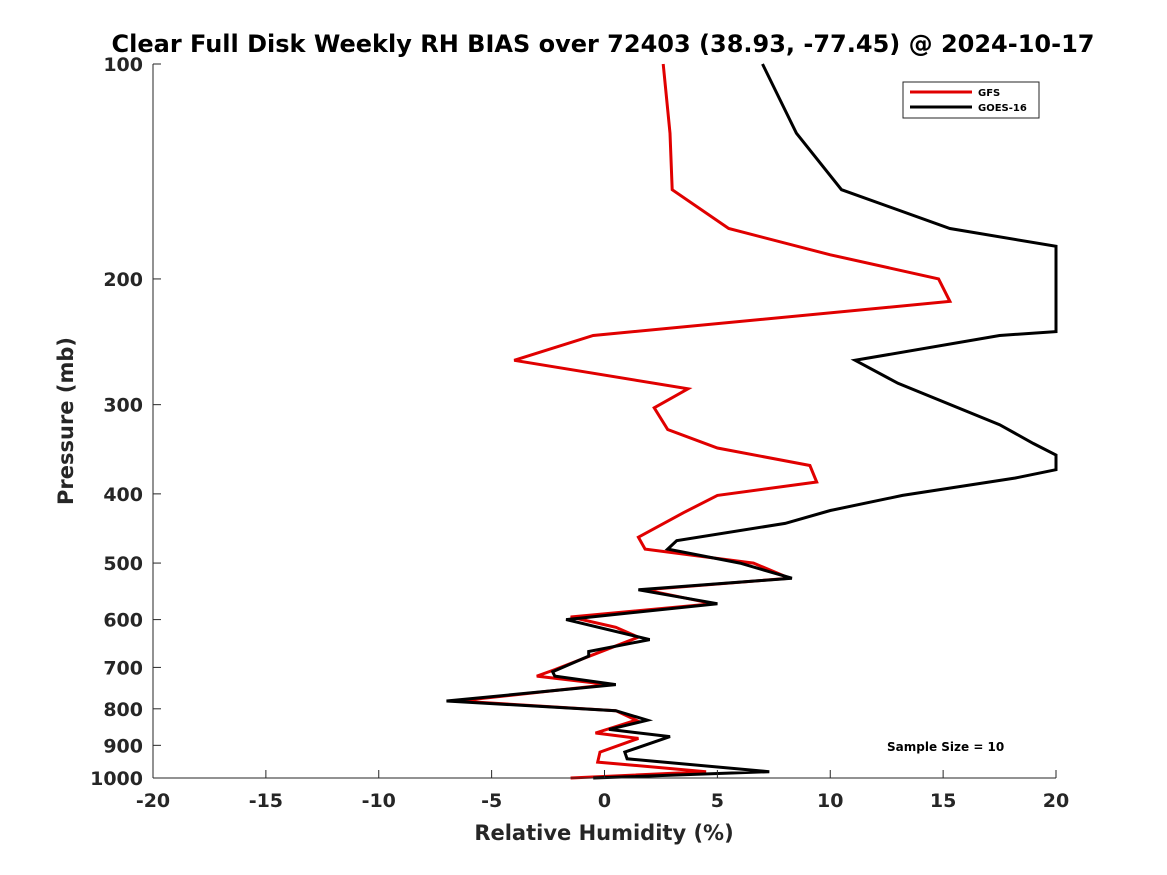 The height and width of the screenshot is (875, 1167). Describe the element at coordinates (116, 779) in the screenshot. I see `y-tick-label: 1000` at that location.